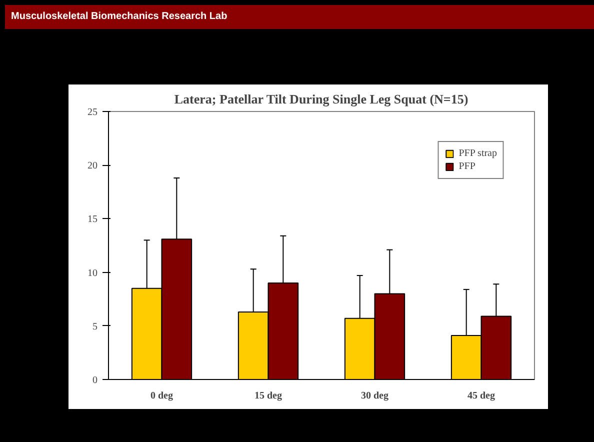 This screenshot has height=442, width=594. What do you see at coordinates (93, 166) in the screenshot?
I see `y-tick-label: 20` at bounding box center [93, 166].